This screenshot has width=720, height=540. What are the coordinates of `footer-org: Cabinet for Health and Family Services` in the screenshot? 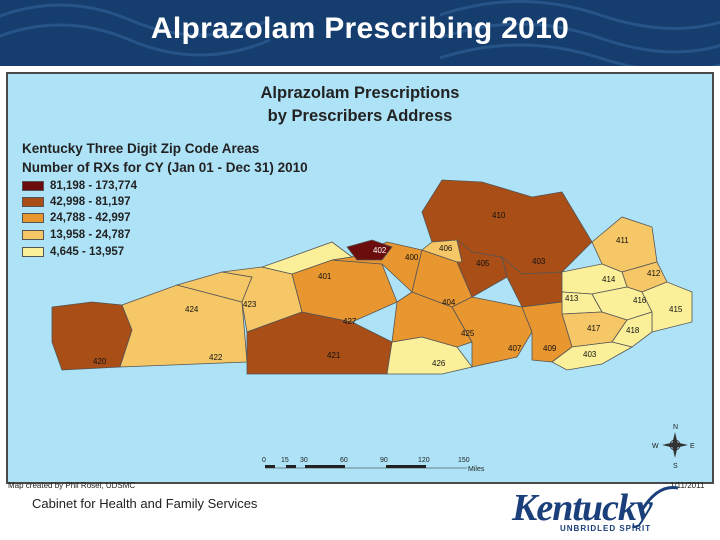 It's located at (145, 503).